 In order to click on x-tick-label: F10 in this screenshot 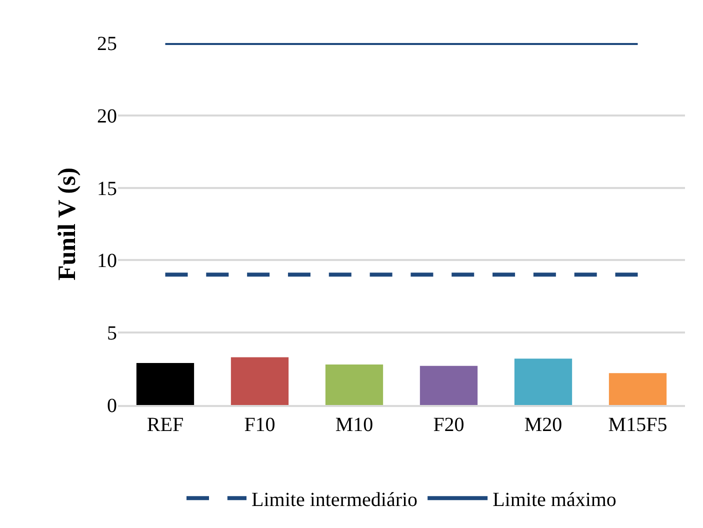, I will do `click(260, 425)`.